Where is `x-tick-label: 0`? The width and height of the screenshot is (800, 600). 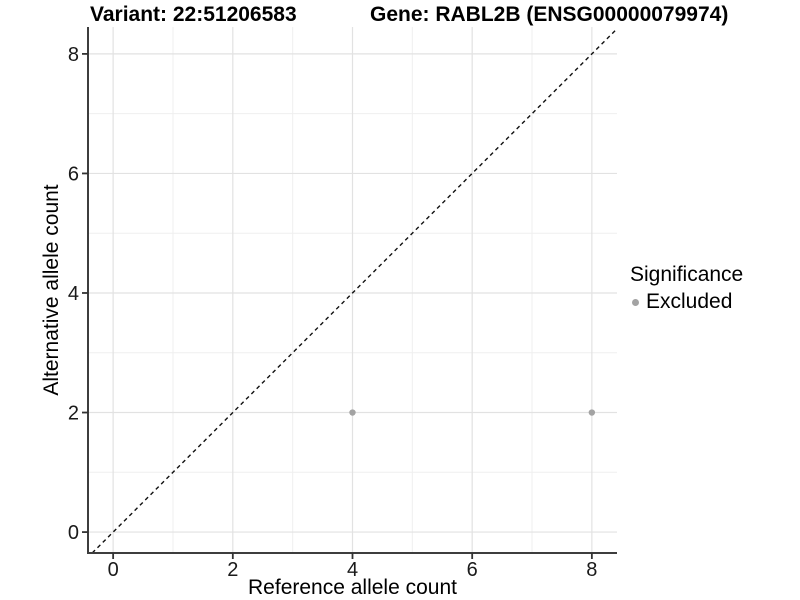 x-tick-label: 0 is located at coordinates (113, 570).